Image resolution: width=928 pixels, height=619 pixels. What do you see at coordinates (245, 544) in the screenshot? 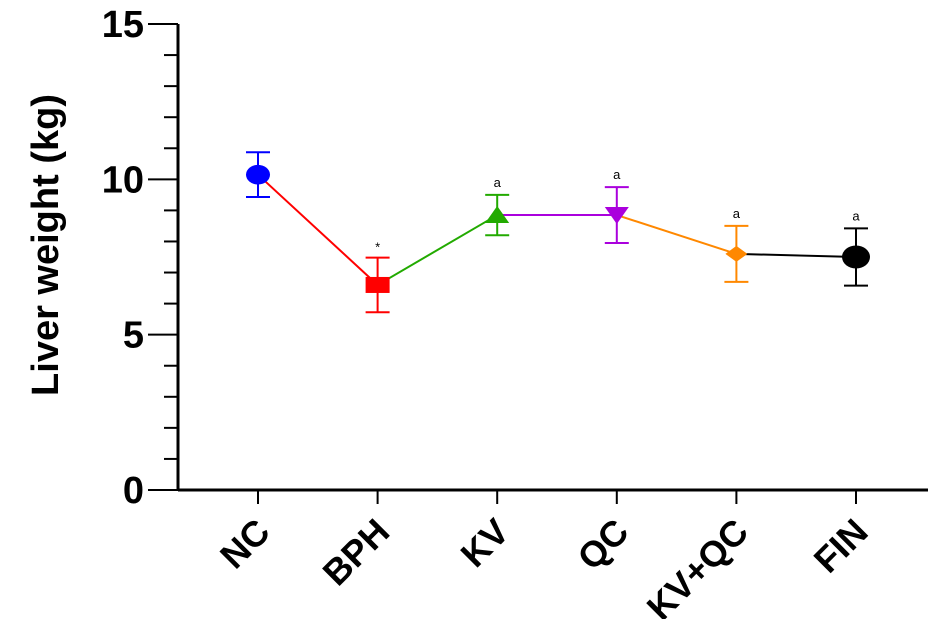
I see `x-tick-label: NC` at bounding box center [245, 544].